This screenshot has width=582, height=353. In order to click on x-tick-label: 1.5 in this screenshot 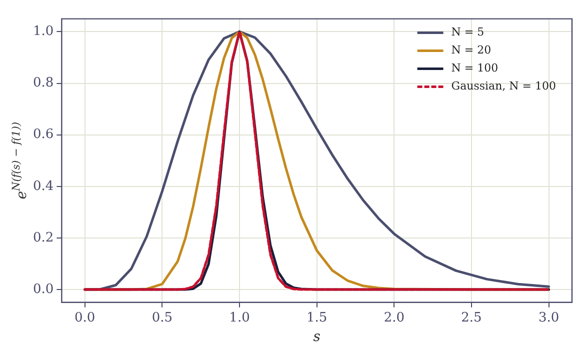, I will do `click(317, 318)`.